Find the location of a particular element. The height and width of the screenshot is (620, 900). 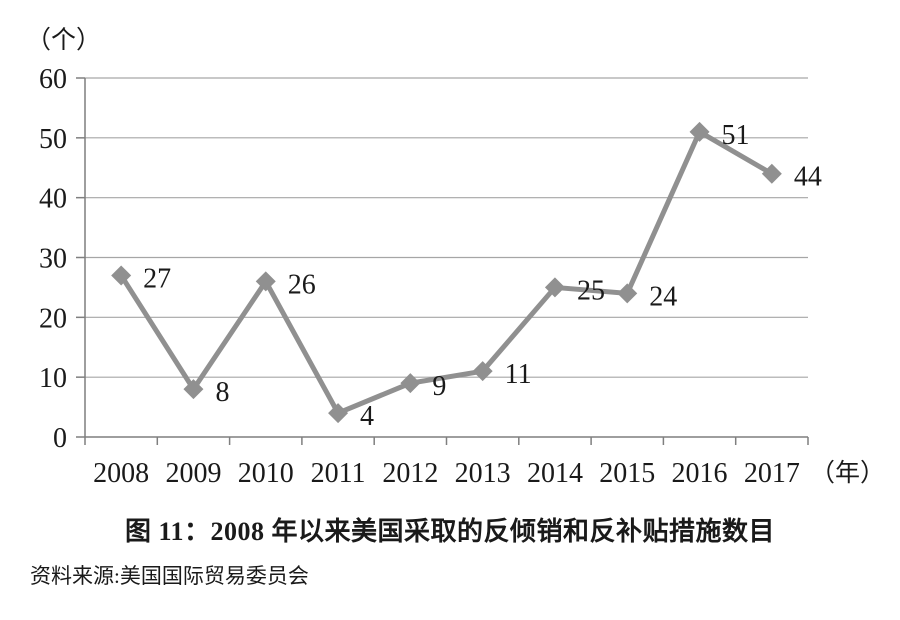

y-tick-label: 20 is located at coordinates (53, 318).